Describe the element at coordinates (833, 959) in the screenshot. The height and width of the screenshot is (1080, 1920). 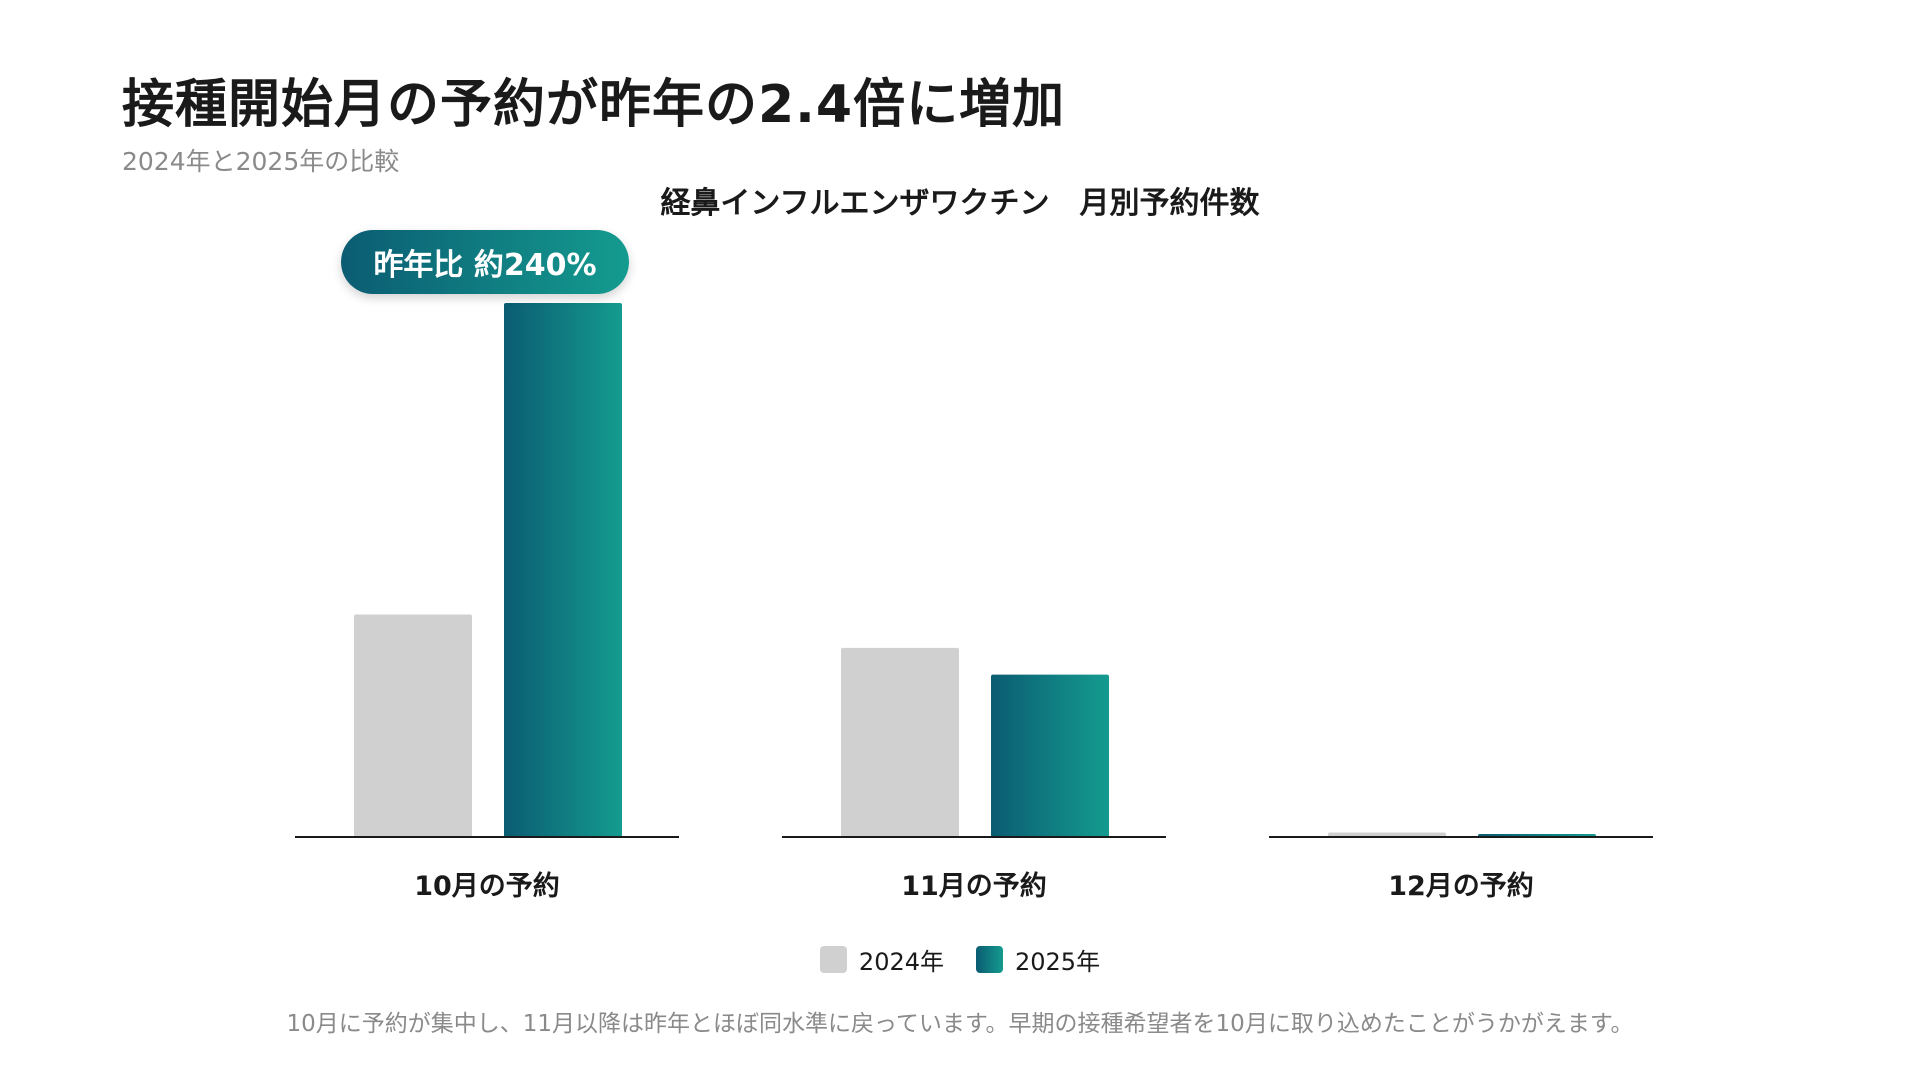
I see `legend-swatch-2024` at that location.